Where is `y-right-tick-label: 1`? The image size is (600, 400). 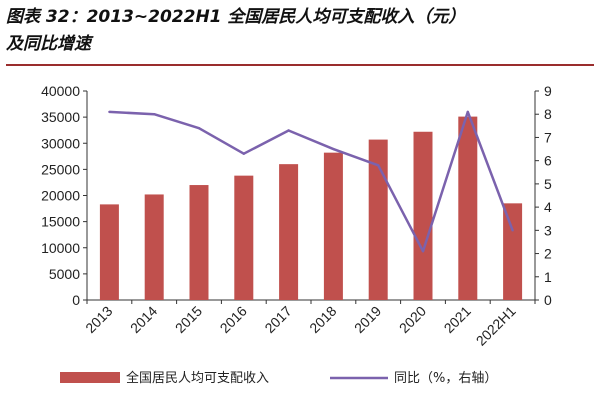
y-right-tick-label: 1 is located at coordinates (548, 277).